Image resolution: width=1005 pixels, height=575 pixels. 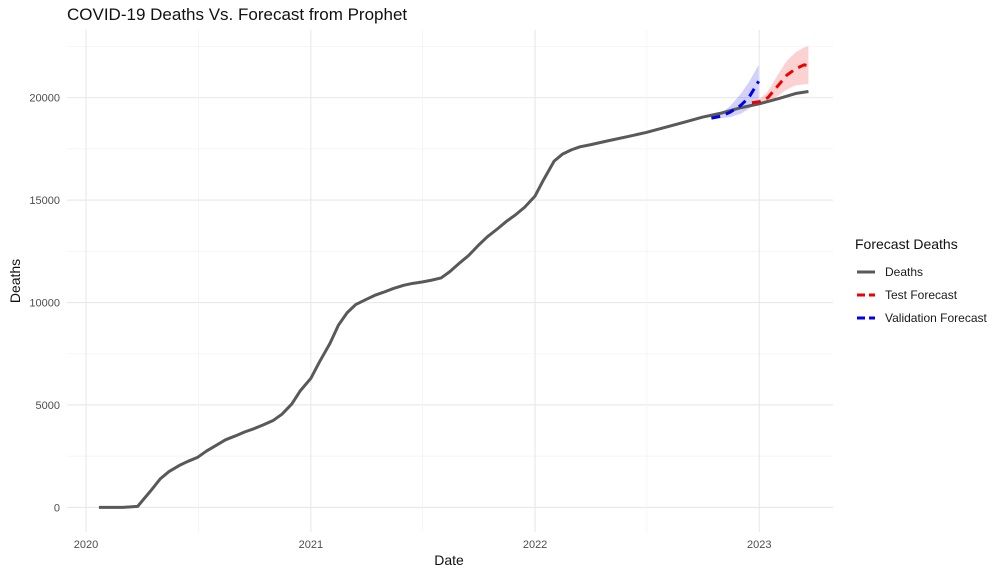 I want to click on y-axis-title: Deaths, so click(x=15, y=281).